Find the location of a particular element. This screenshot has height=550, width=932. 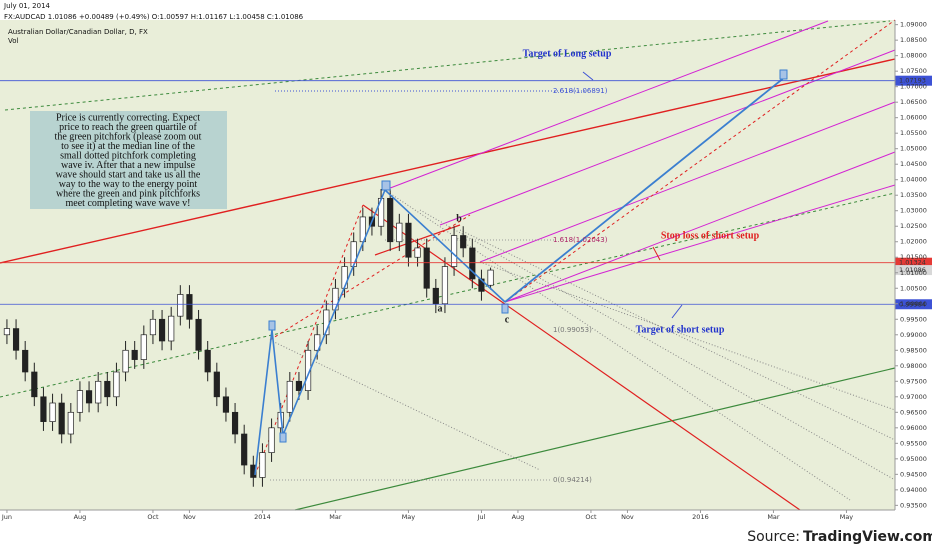

y-tick-label: 1.08000 is located at coordinates (913, 56).